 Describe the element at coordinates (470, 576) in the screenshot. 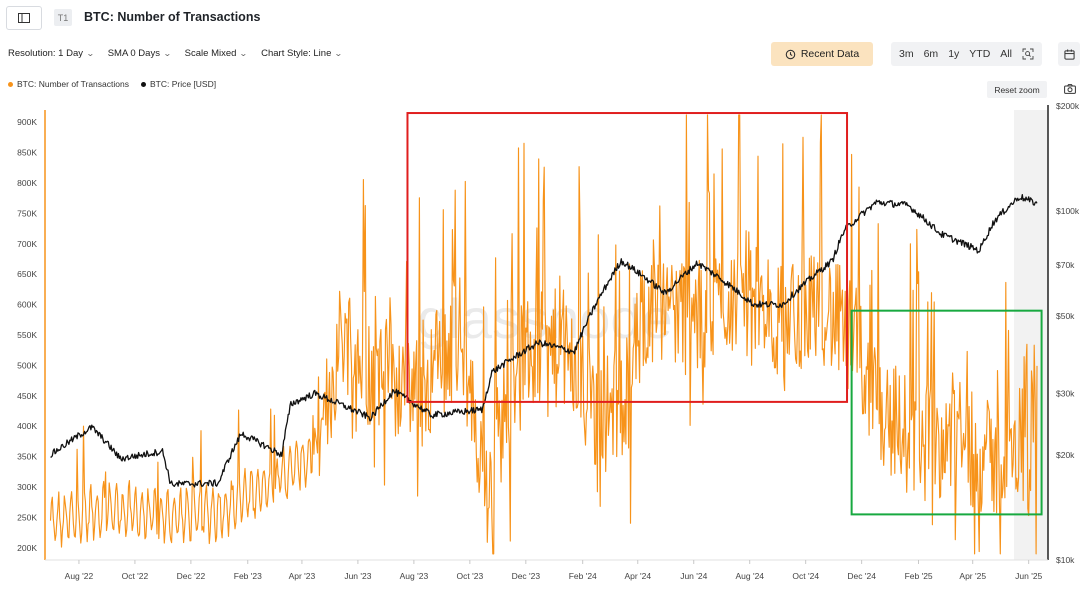

I see `x-tick-label: Oct '23` at that location.